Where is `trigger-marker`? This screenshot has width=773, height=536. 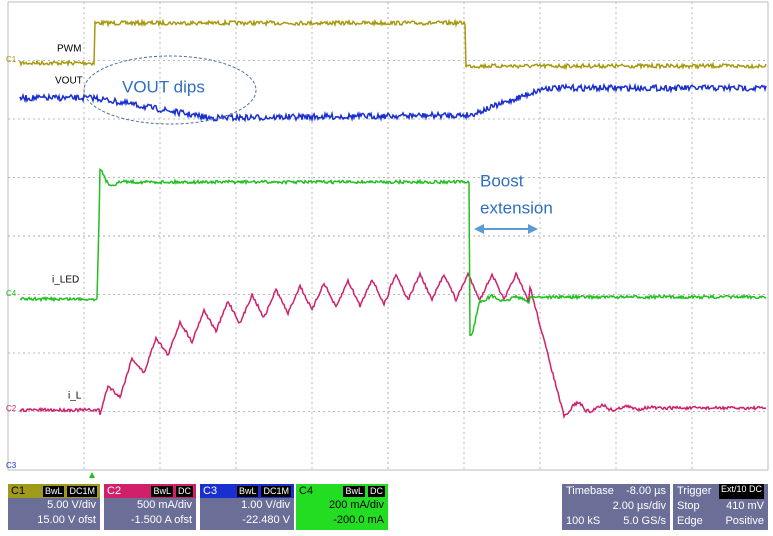
trigger-marker is located at coordinates (92, 475).